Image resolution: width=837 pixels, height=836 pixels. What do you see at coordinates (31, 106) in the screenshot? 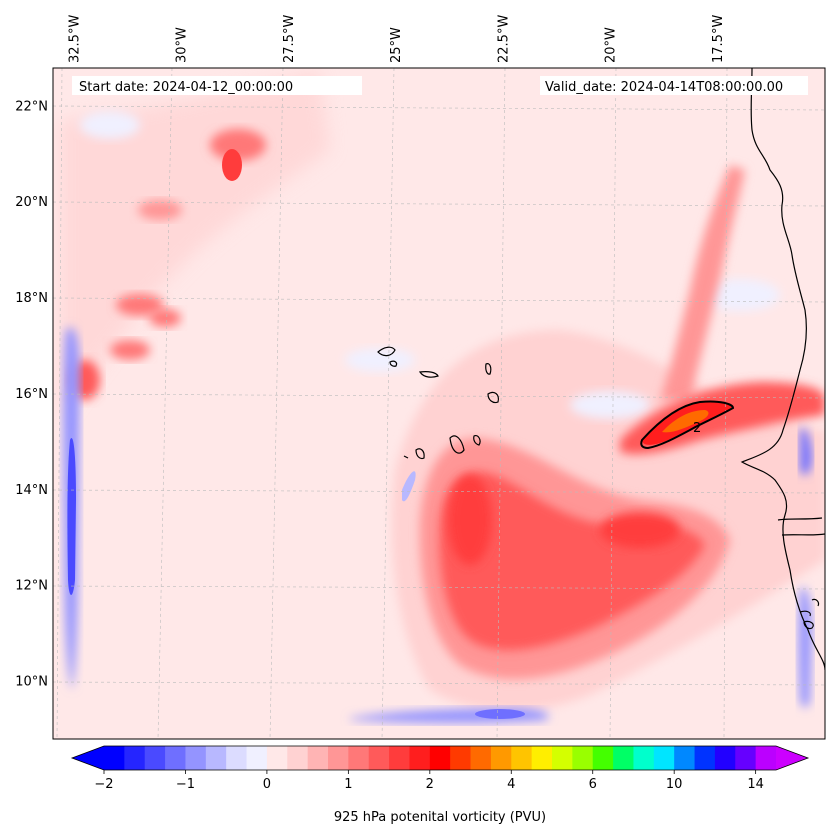
I see `lat-tick-label: 22°N` at bounding box center [31, 106].